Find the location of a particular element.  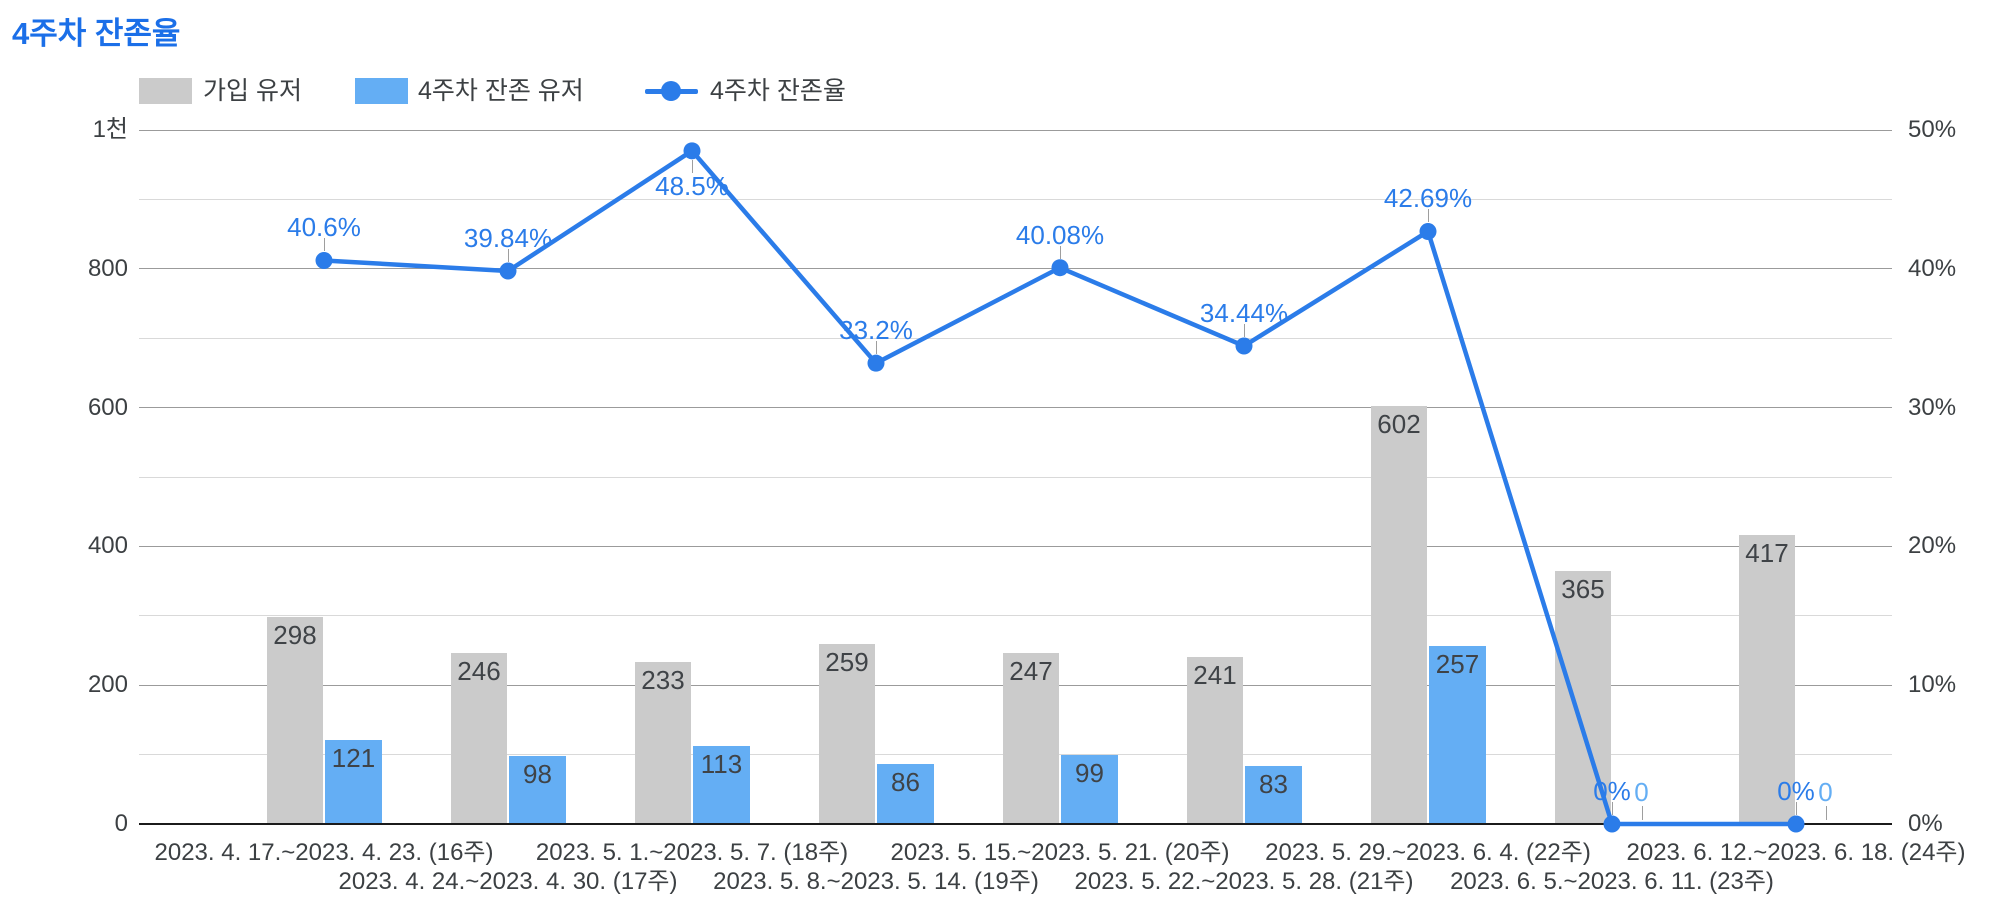

bar-value-label: 99 is located at coordinates (1089, 773).